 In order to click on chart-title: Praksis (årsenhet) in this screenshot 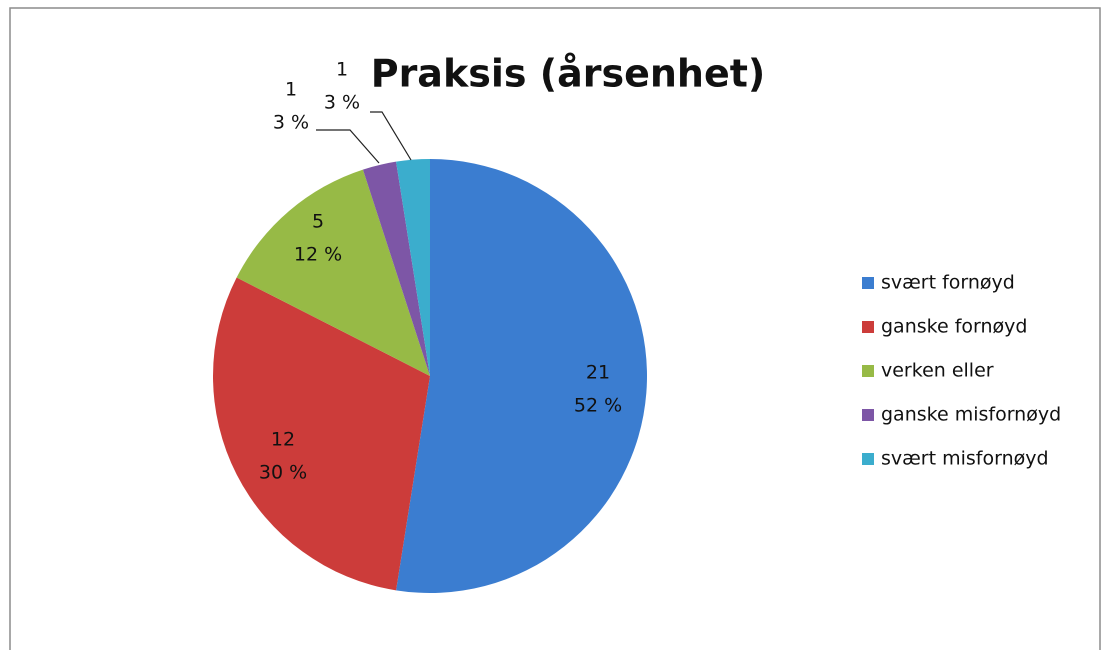, I will do `click(568, 74)`.